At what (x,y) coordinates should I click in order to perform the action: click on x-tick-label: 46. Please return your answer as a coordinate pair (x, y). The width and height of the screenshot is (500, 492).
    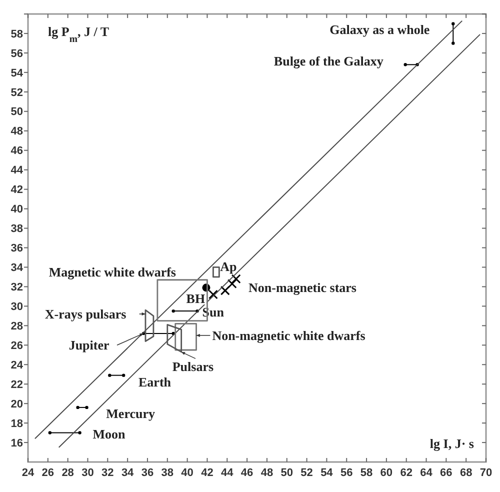
    Looking at the image, I should click on (247, 473).